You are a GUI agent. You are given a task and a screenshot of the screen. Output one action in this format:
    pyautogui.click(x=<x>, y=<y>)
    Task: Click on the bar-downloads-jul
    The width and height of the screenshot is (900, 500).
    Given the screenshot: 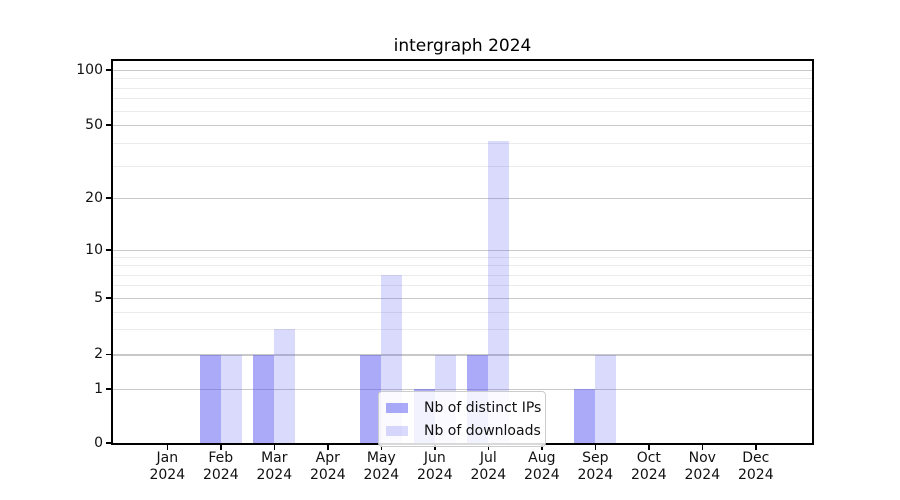 What is the action you would take?
    pyautogui.click(x=499, y=291)
    